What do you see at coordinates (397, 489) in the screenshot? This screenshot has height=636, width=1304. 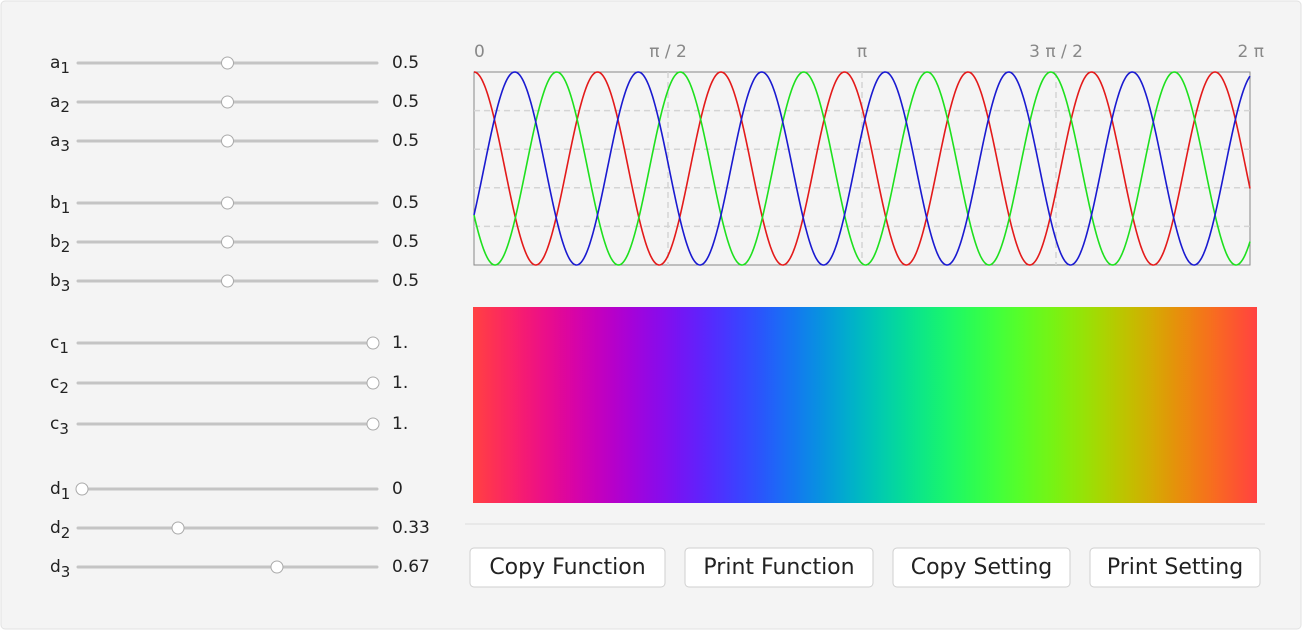 I see `slider-value: 0` at bounding box center [397, 489].